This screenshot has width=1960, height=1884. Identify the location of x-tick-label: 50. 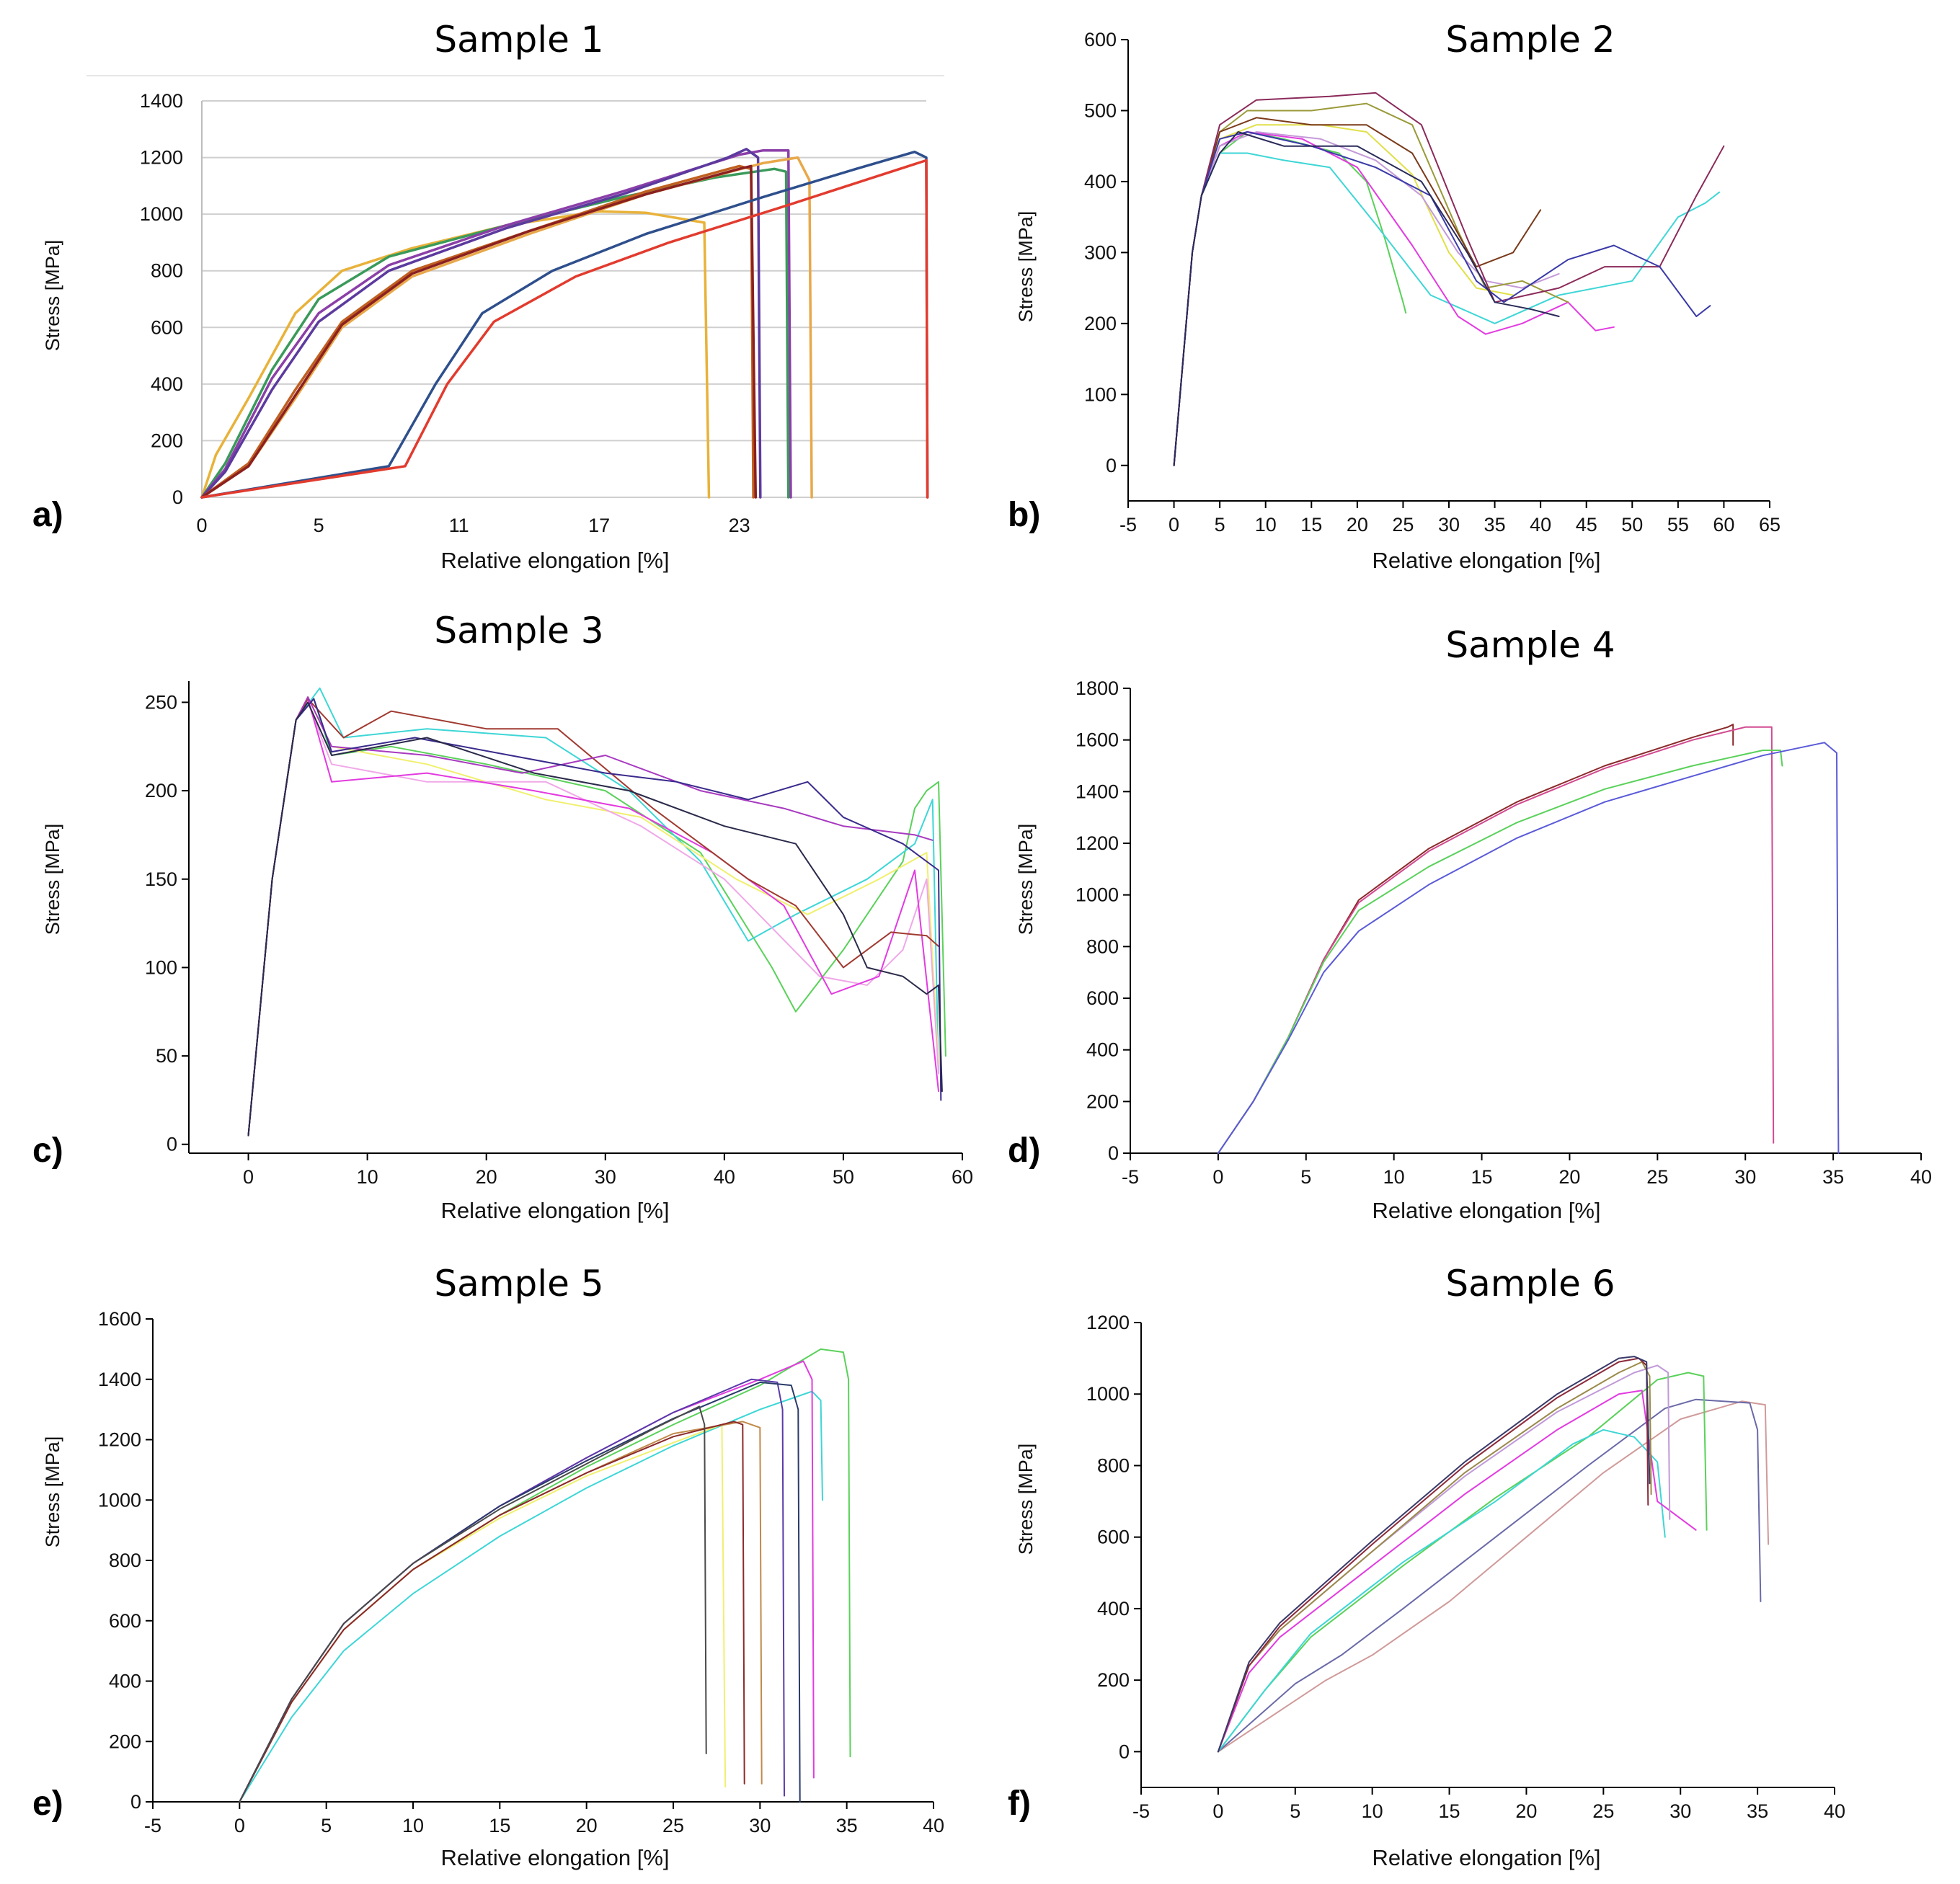
(1632, 525).